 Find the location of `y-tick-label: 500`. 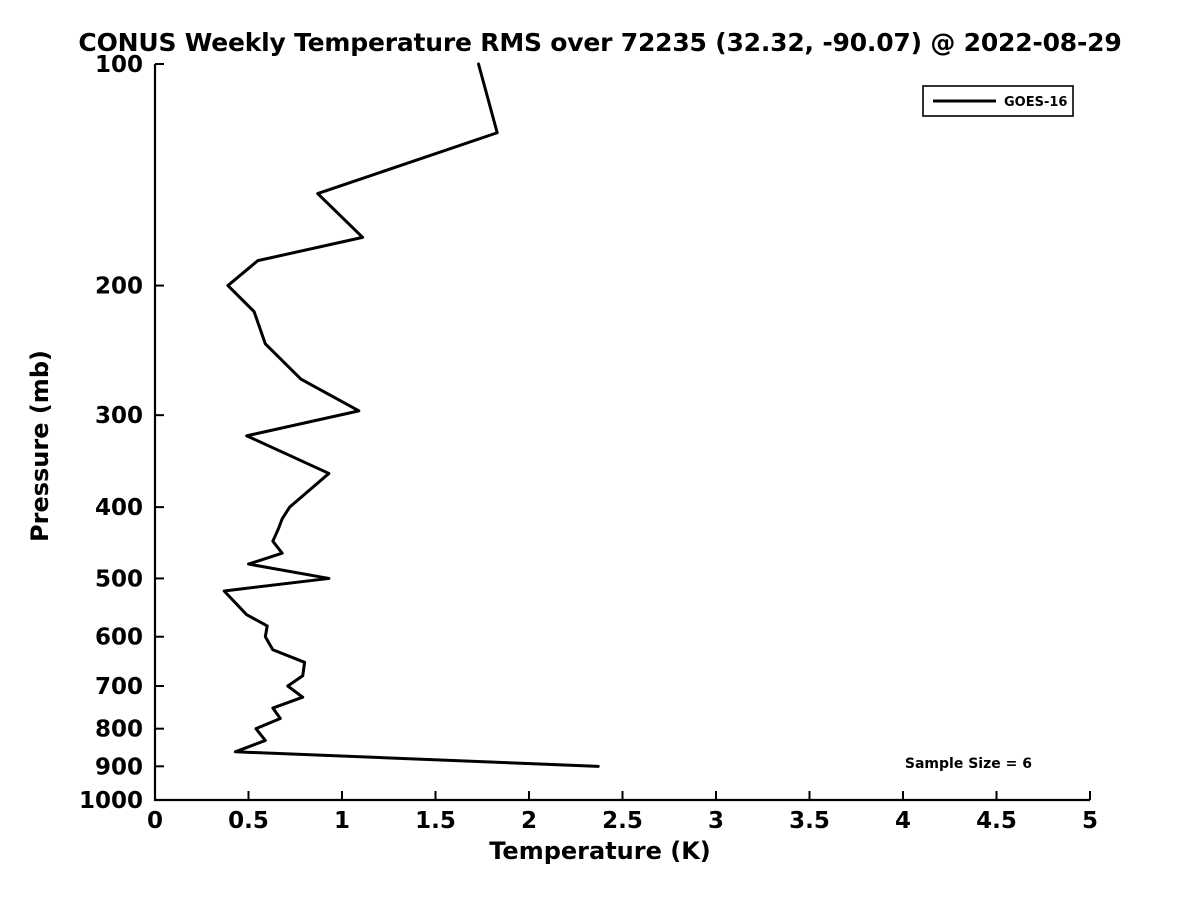

y-tick-label: 500 is located at coordinates (119, 579).